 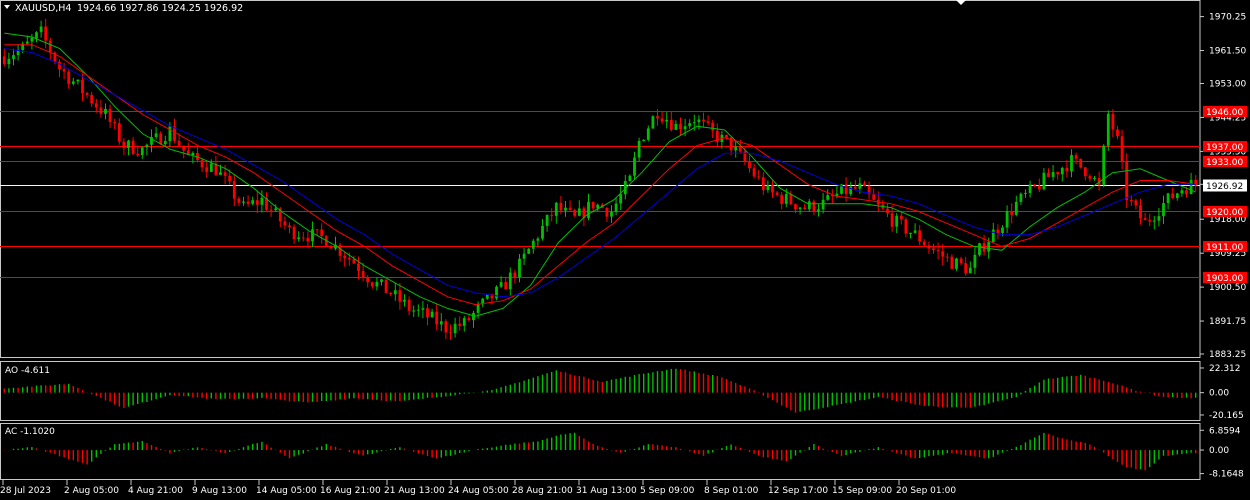 I want to click on symbol-dropdown-icon, so click(x=7, y=7).